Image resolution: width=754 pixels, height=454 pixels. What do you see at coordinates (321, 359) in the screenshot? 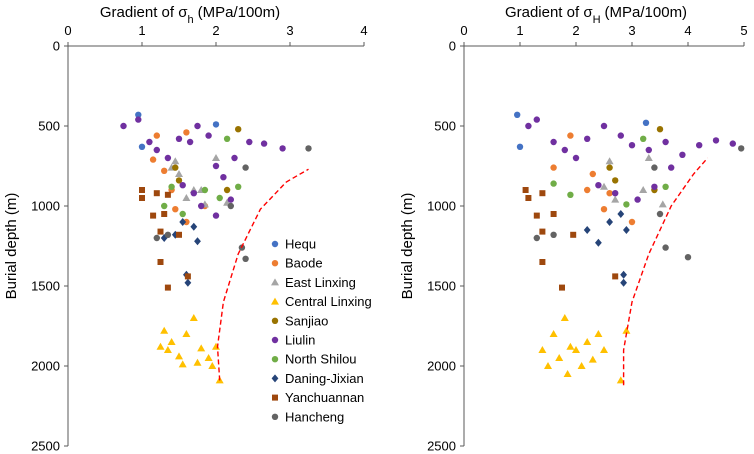
I see `legend-label: North Shilou` at bounding box center [321, 359].